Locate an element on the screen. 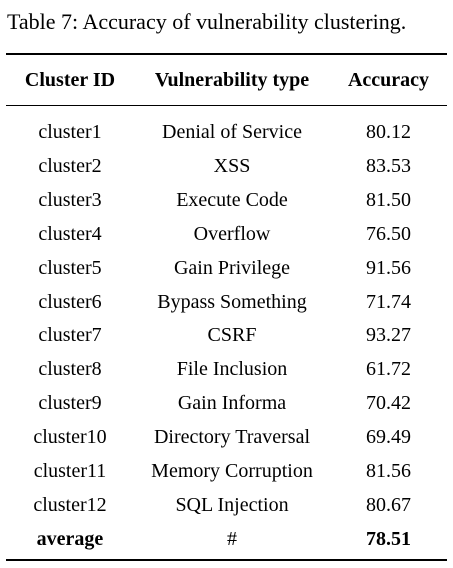 The height and width of the screenshot is (568, 453). cell-cluster-id: cluster9 is located at coordinates (70, 403).